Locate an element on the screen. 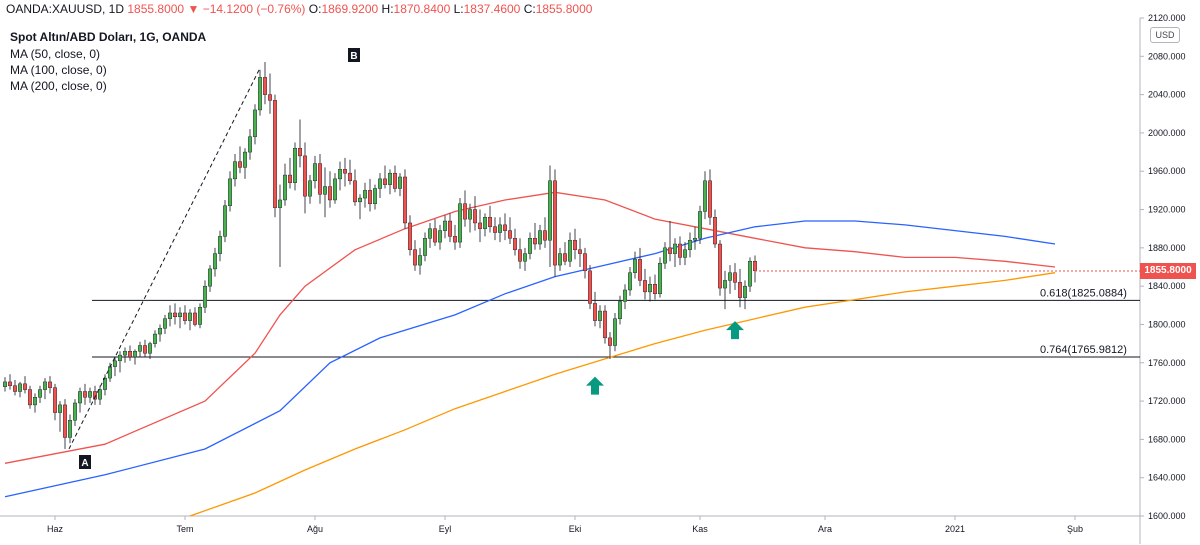 This screenshot has width=1200, height=545. low-label: L: is located at coordinates (458, 9).